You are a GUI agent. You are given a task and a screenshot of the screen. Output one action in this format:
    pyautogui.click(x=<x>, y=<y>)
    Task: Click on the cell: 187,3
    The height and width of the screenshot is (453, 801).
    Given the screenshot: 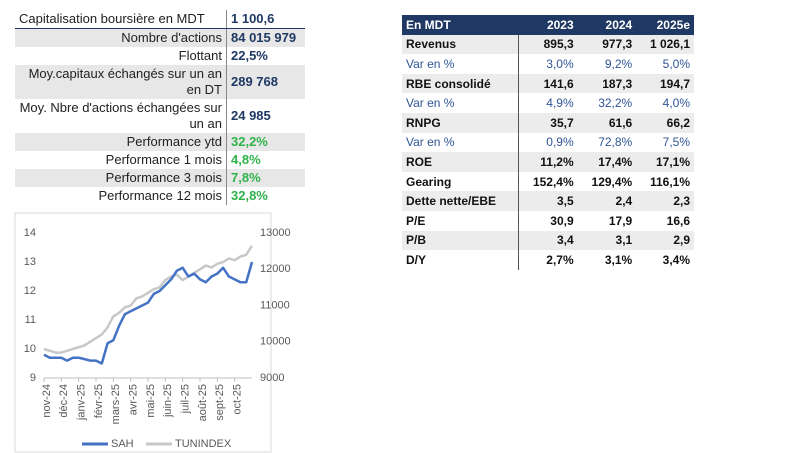 What is the action you would take?
    pyautogui.click(x=607, y=83)
    